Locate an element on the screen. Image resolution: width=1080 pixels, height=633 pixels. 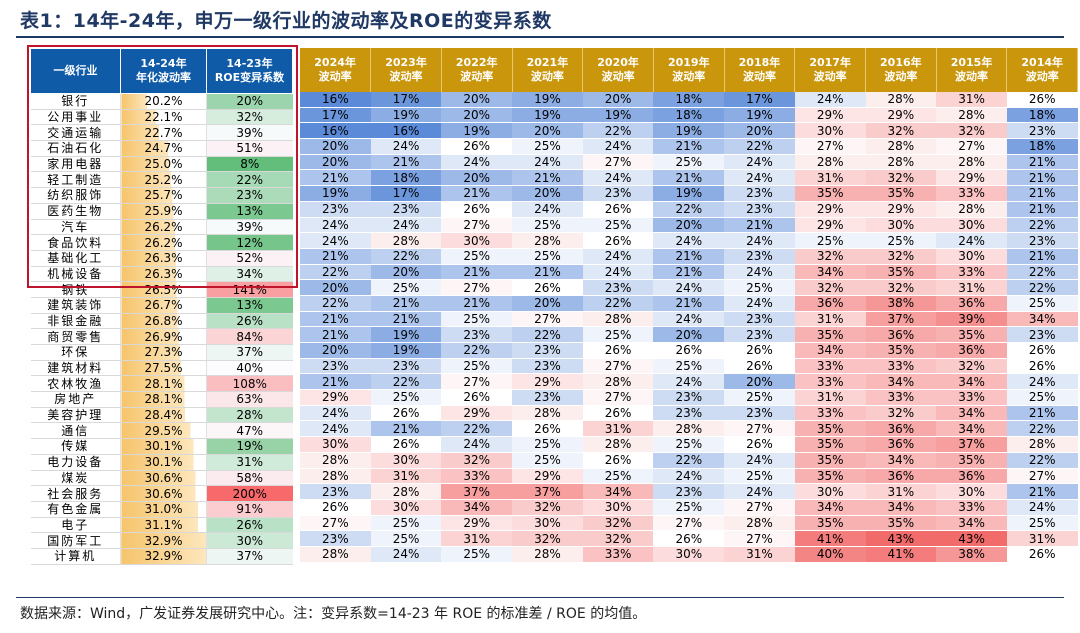
roe-cv-cell: 39% is located at coordinates (249, 227).